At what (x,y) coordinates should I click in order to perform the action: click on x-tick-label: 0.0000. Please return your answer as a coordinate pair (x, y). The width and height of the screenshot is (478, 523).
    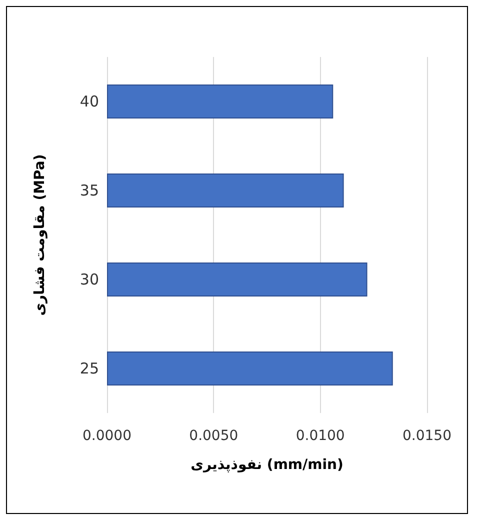
    Looking at the image, I should click on (107, 436).